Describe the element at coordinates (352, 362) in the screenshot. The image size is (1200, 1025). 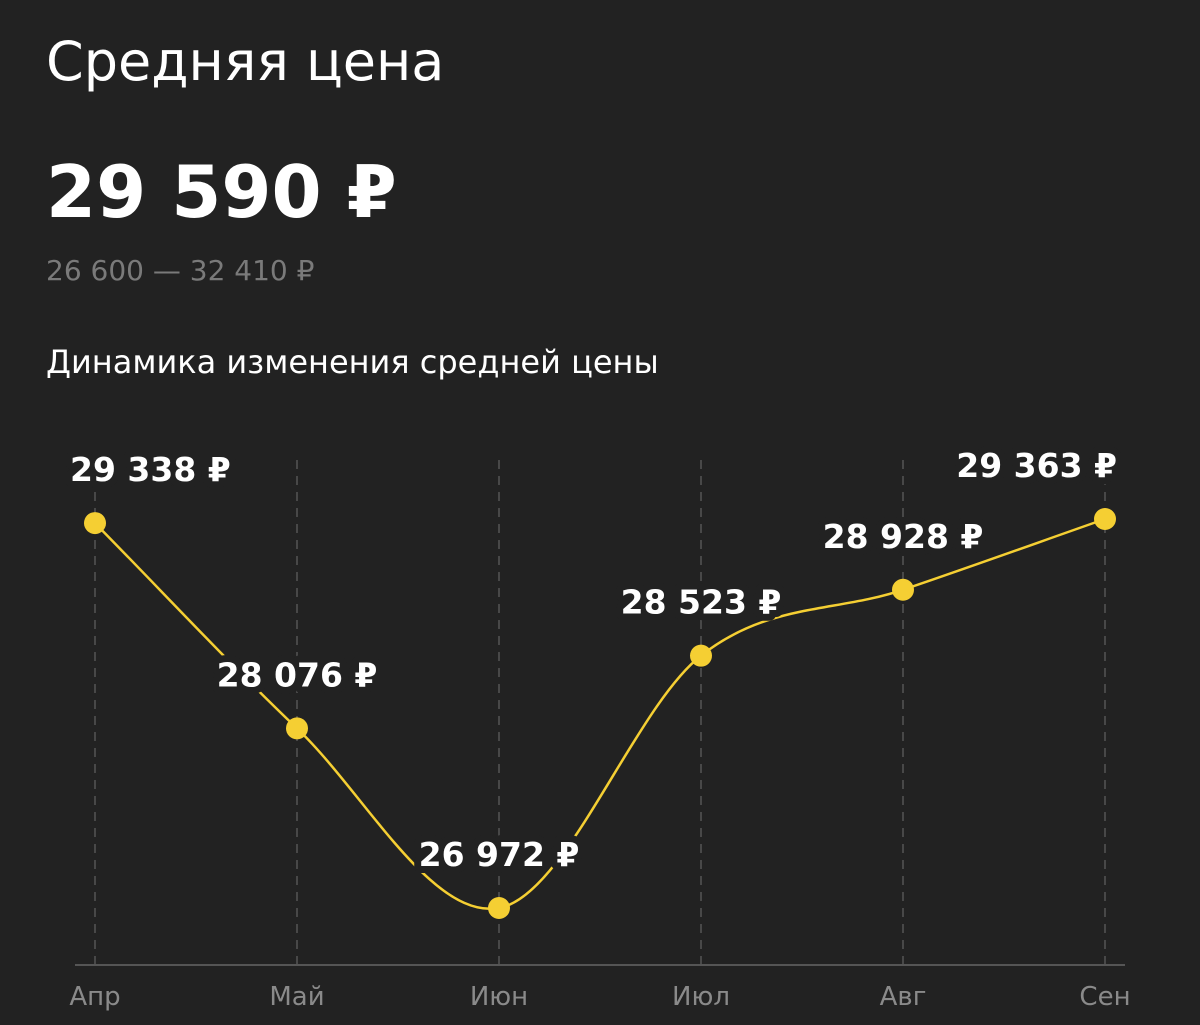
I see `chart-title: Динамика изменения средней цены` at that location.